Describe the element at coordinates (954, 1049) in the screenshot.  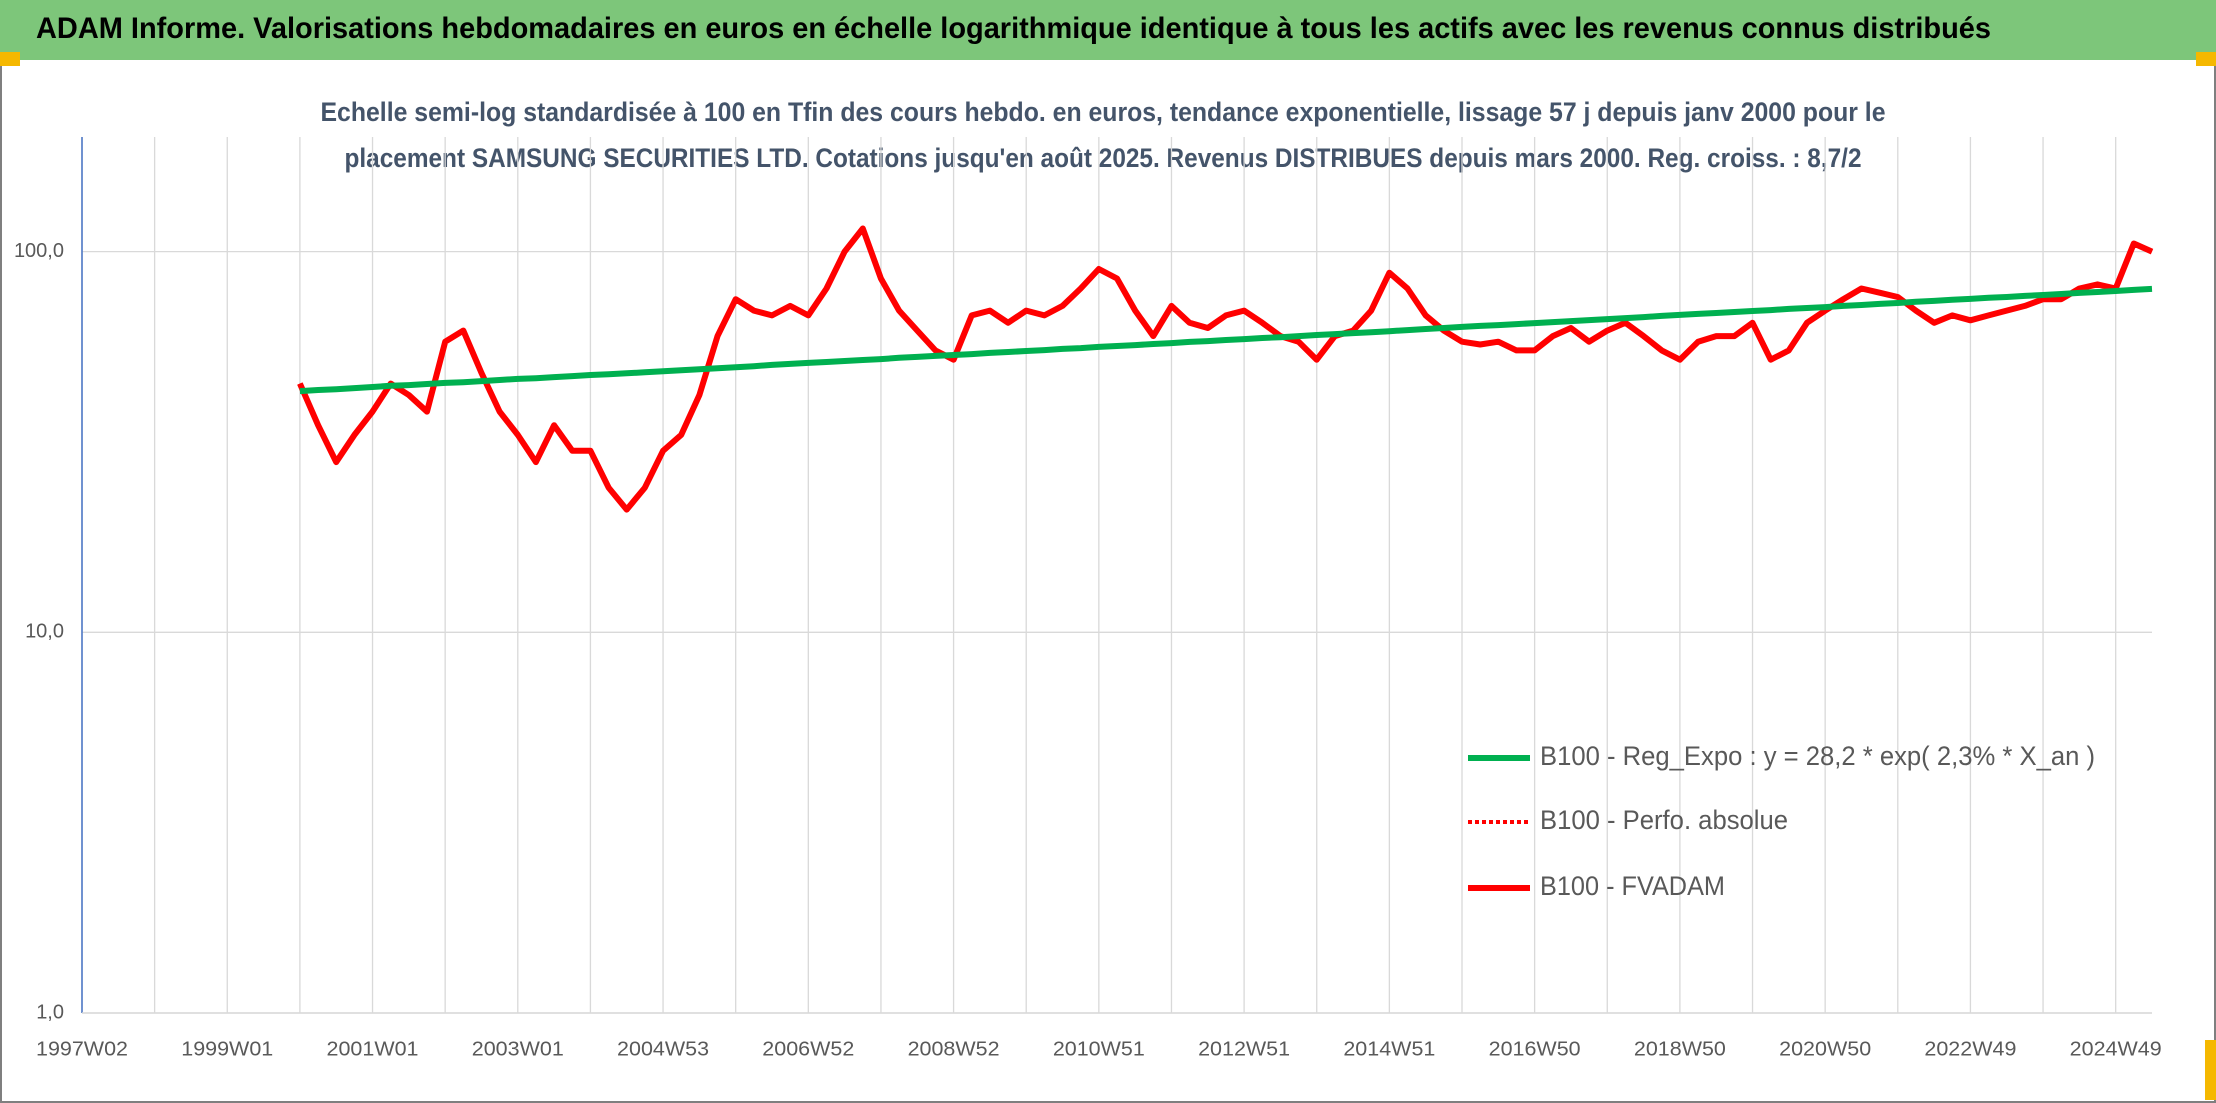
I see `x-tick-label: 2008W52` at that location.